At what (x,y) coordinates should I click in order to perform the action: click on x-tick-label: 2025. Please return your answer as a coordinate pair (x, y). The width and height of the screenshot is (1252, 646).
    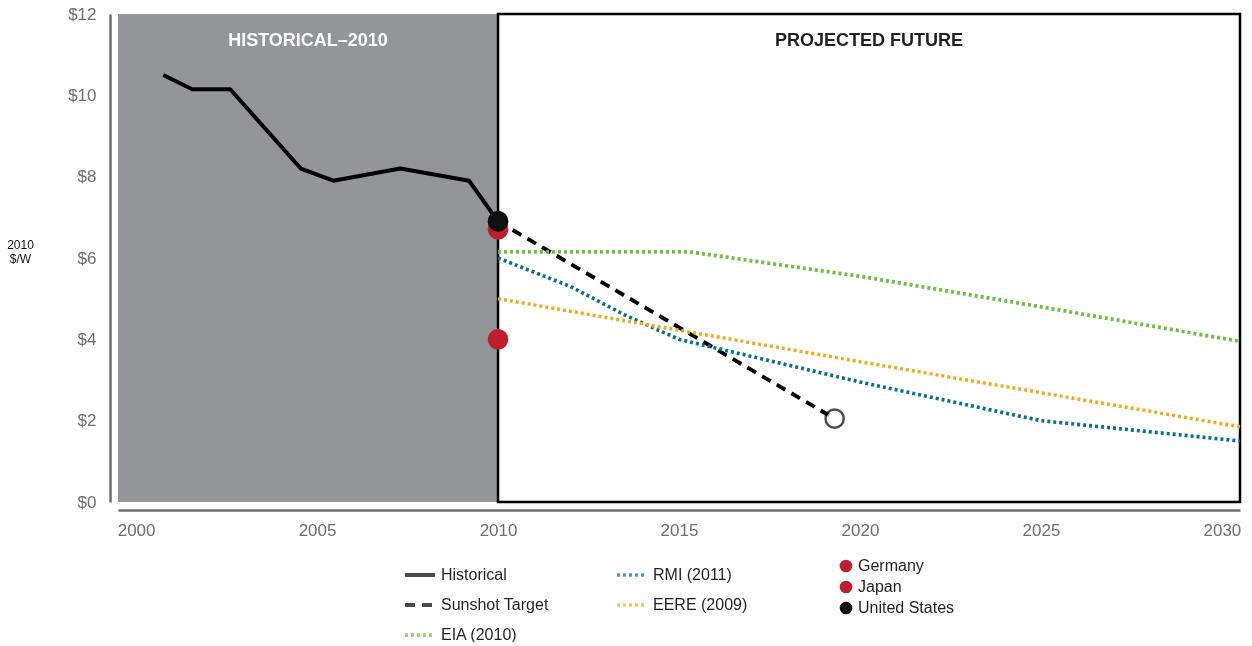
    Looking at the image, I should click on (1041, 530).